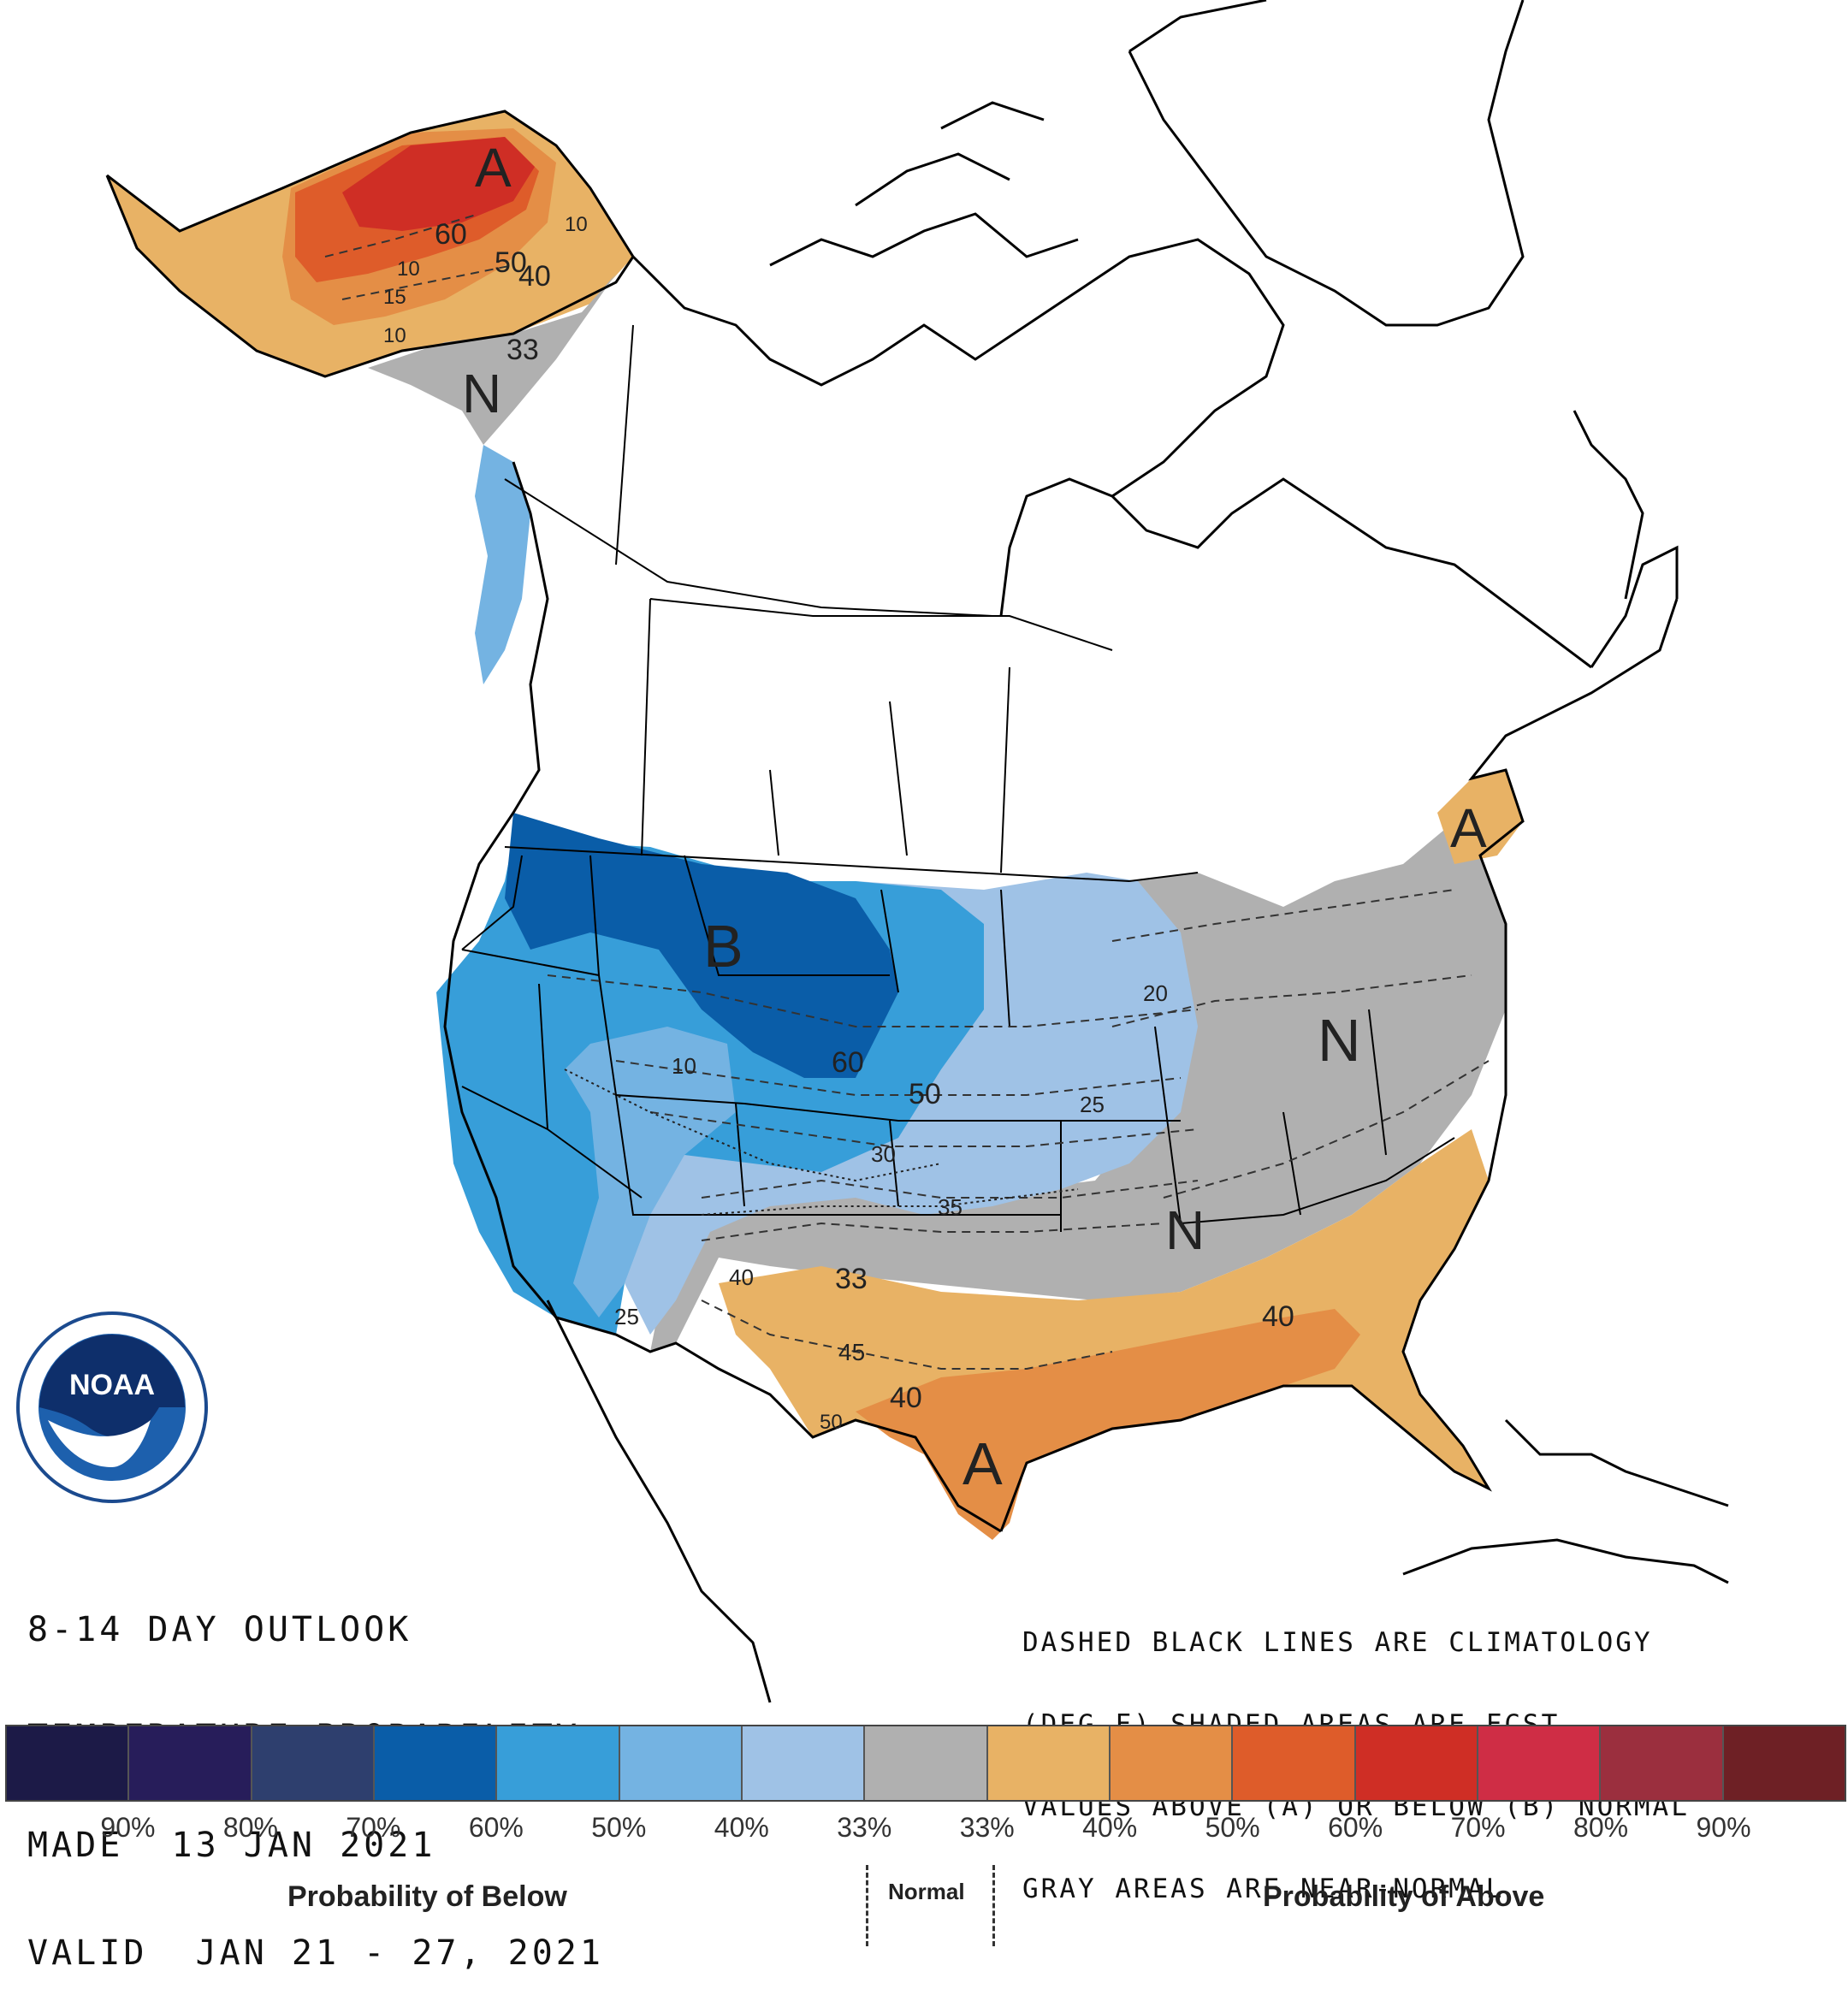 The height and width of the screenshot is (2007, 1848). Describe the element at coordinates (851, 1352) in the screenshot. I see `contour-label: 45` at that location.